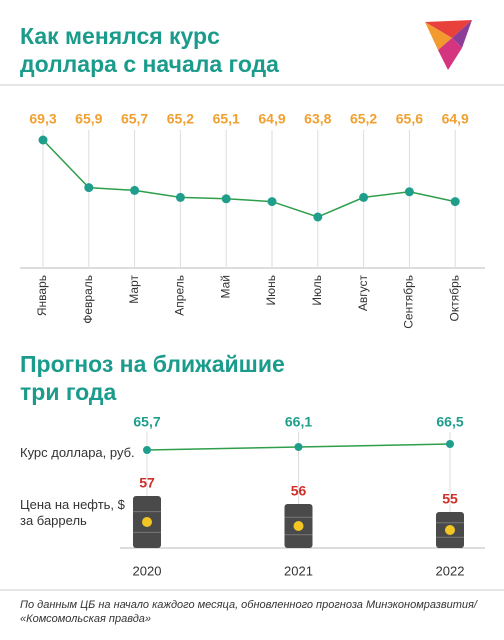 The width and height of the screenshot is (504, 640). What do you see at coordinates (88, 119) in the screenshot?
I see `value-label: 65,9` at bounding box center [88, 119].